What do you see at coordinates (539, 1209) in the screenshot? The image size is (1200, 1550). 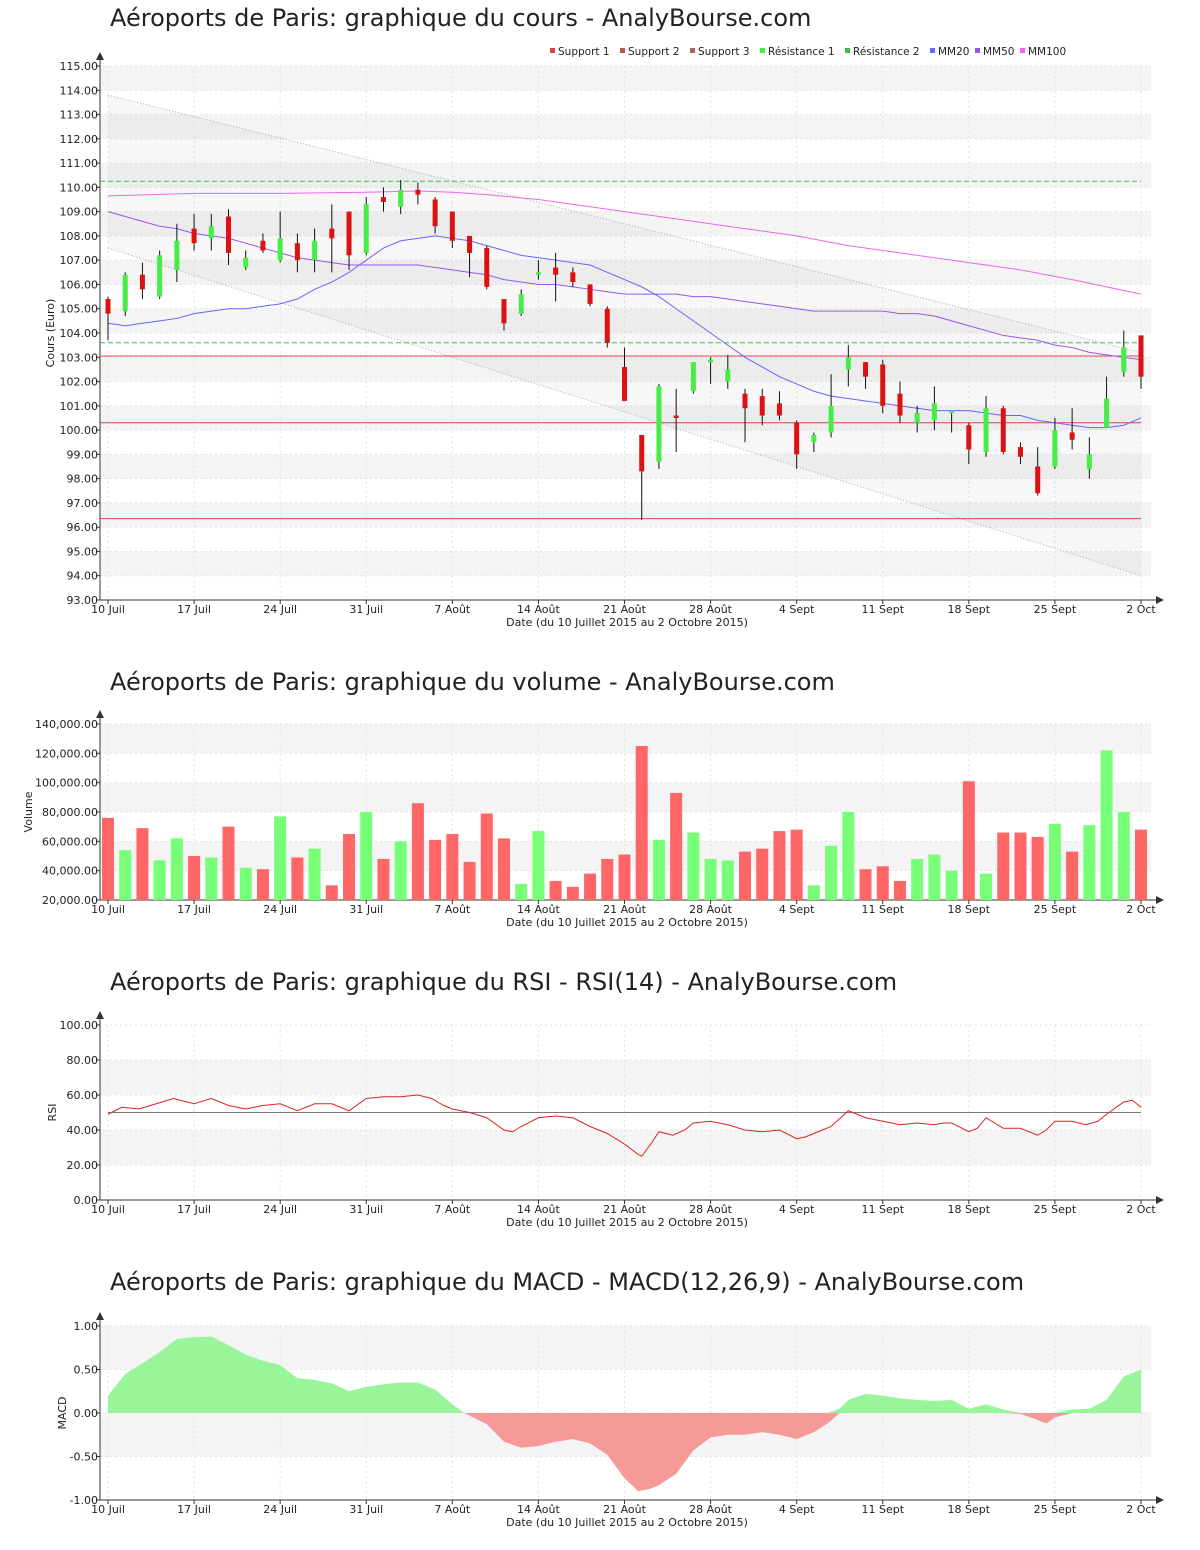 I see `x-tick-label: 14 Août` at bounding box center [539, 1209].